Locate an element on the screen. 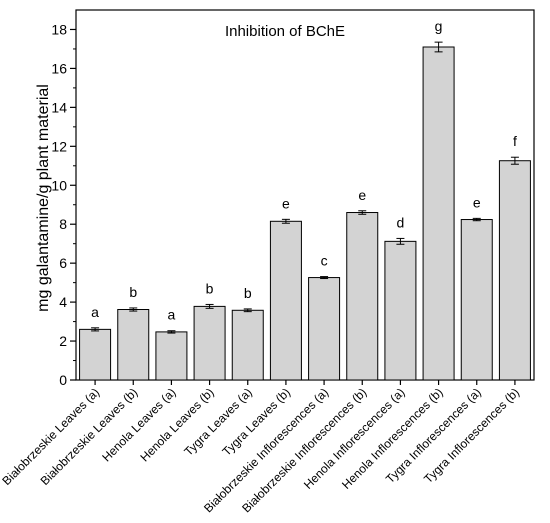 The image size is (550, 523). y-tick-label: 0 is located at coordinates (63, 380).